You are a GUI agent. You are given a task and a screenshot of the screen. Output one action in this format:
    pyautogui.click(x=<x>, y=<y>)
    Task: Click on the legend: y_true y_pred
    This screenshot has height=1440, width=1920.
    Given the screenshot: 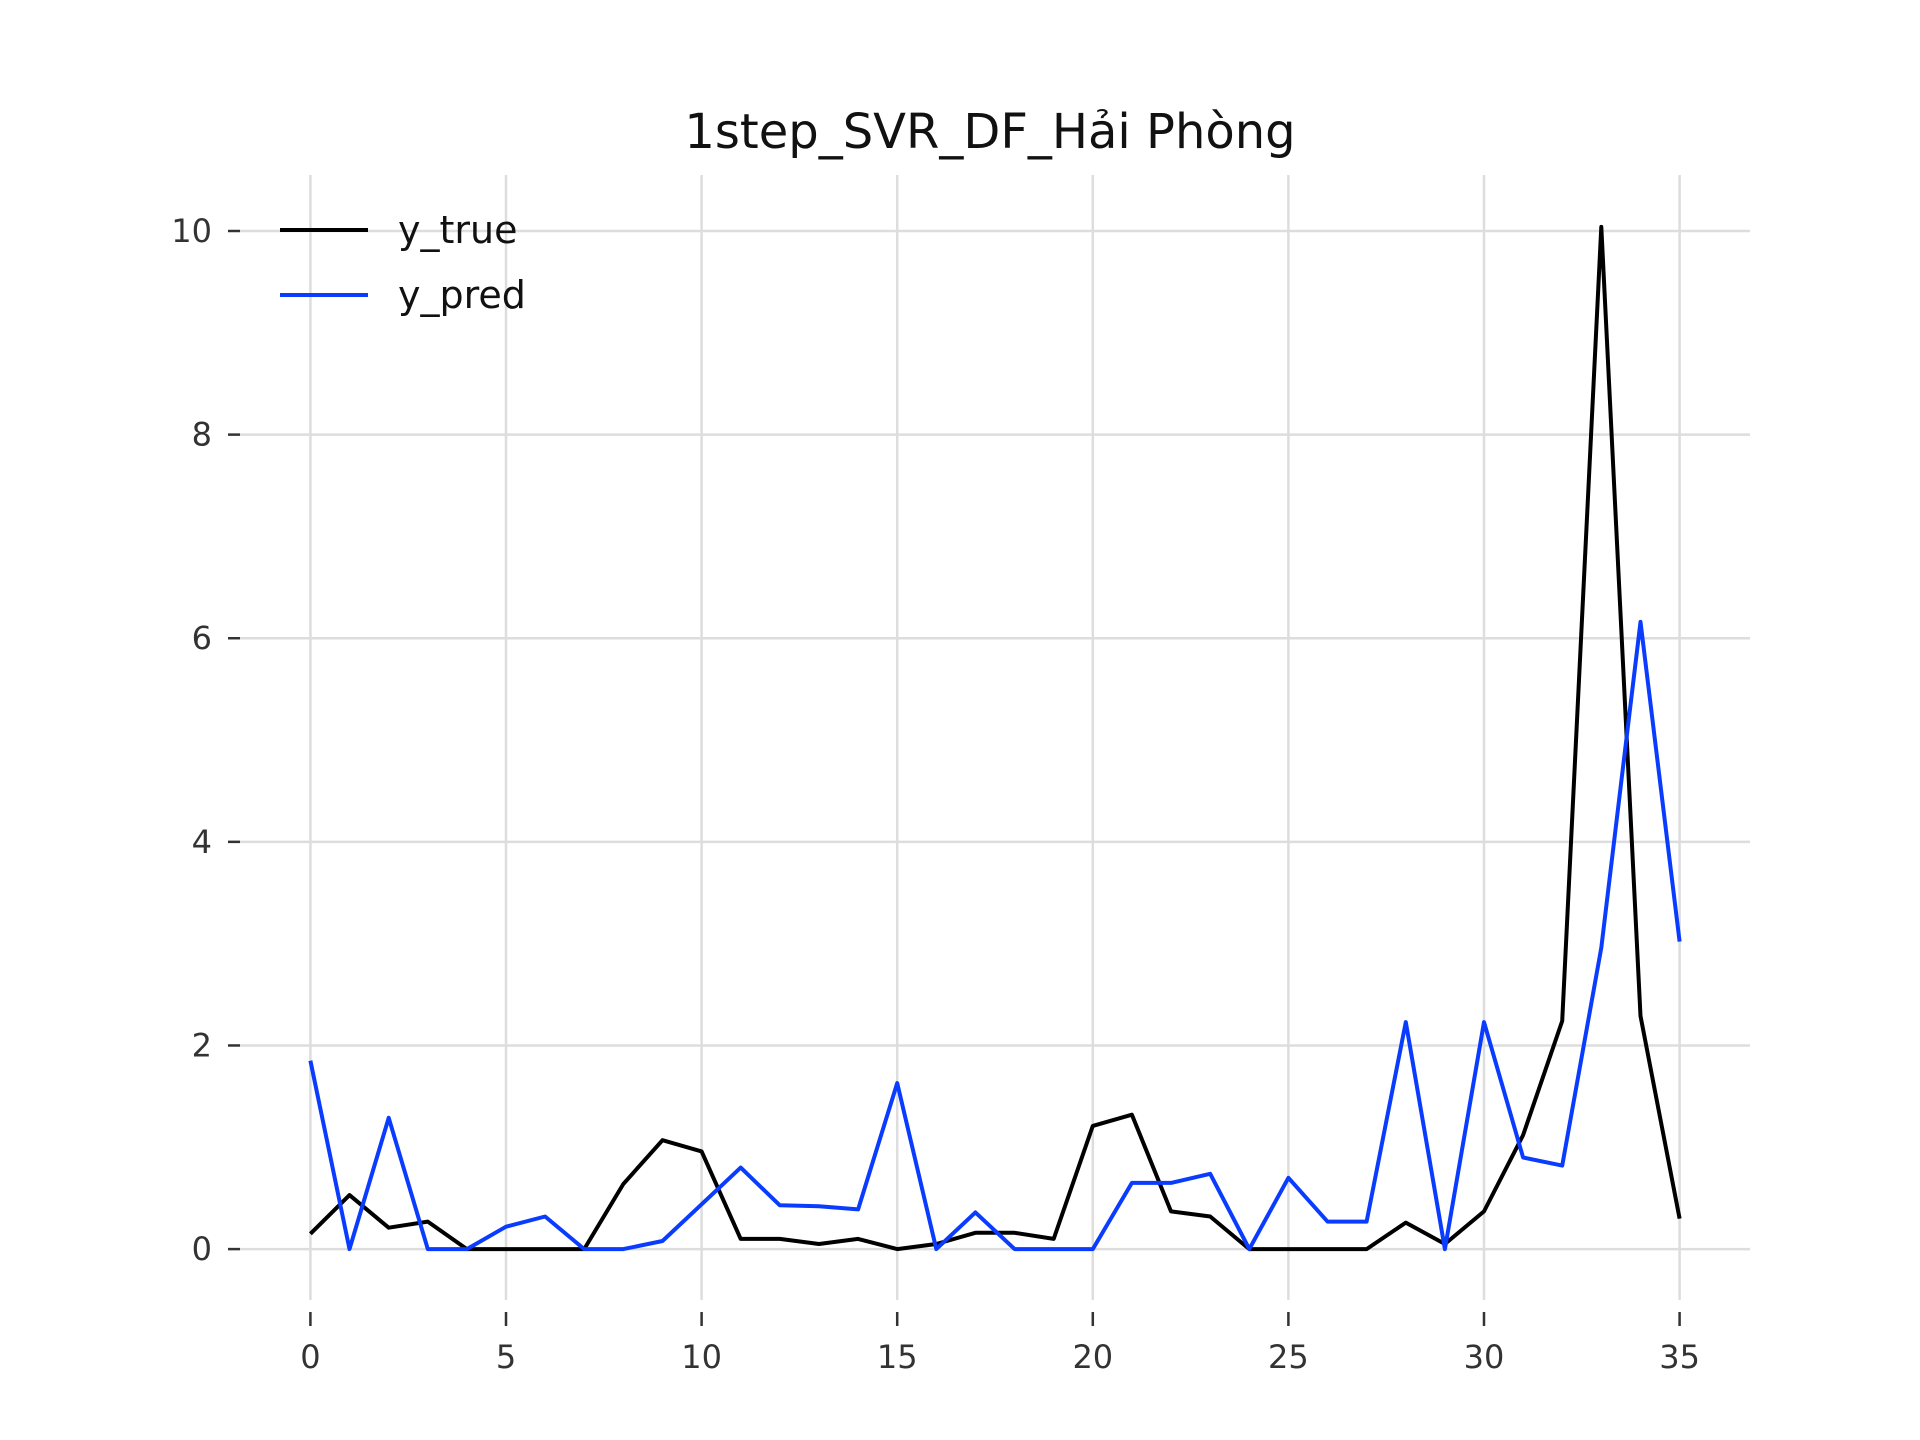 What is the action you would take?
    pyautogui.click(x=403, y=262)
    